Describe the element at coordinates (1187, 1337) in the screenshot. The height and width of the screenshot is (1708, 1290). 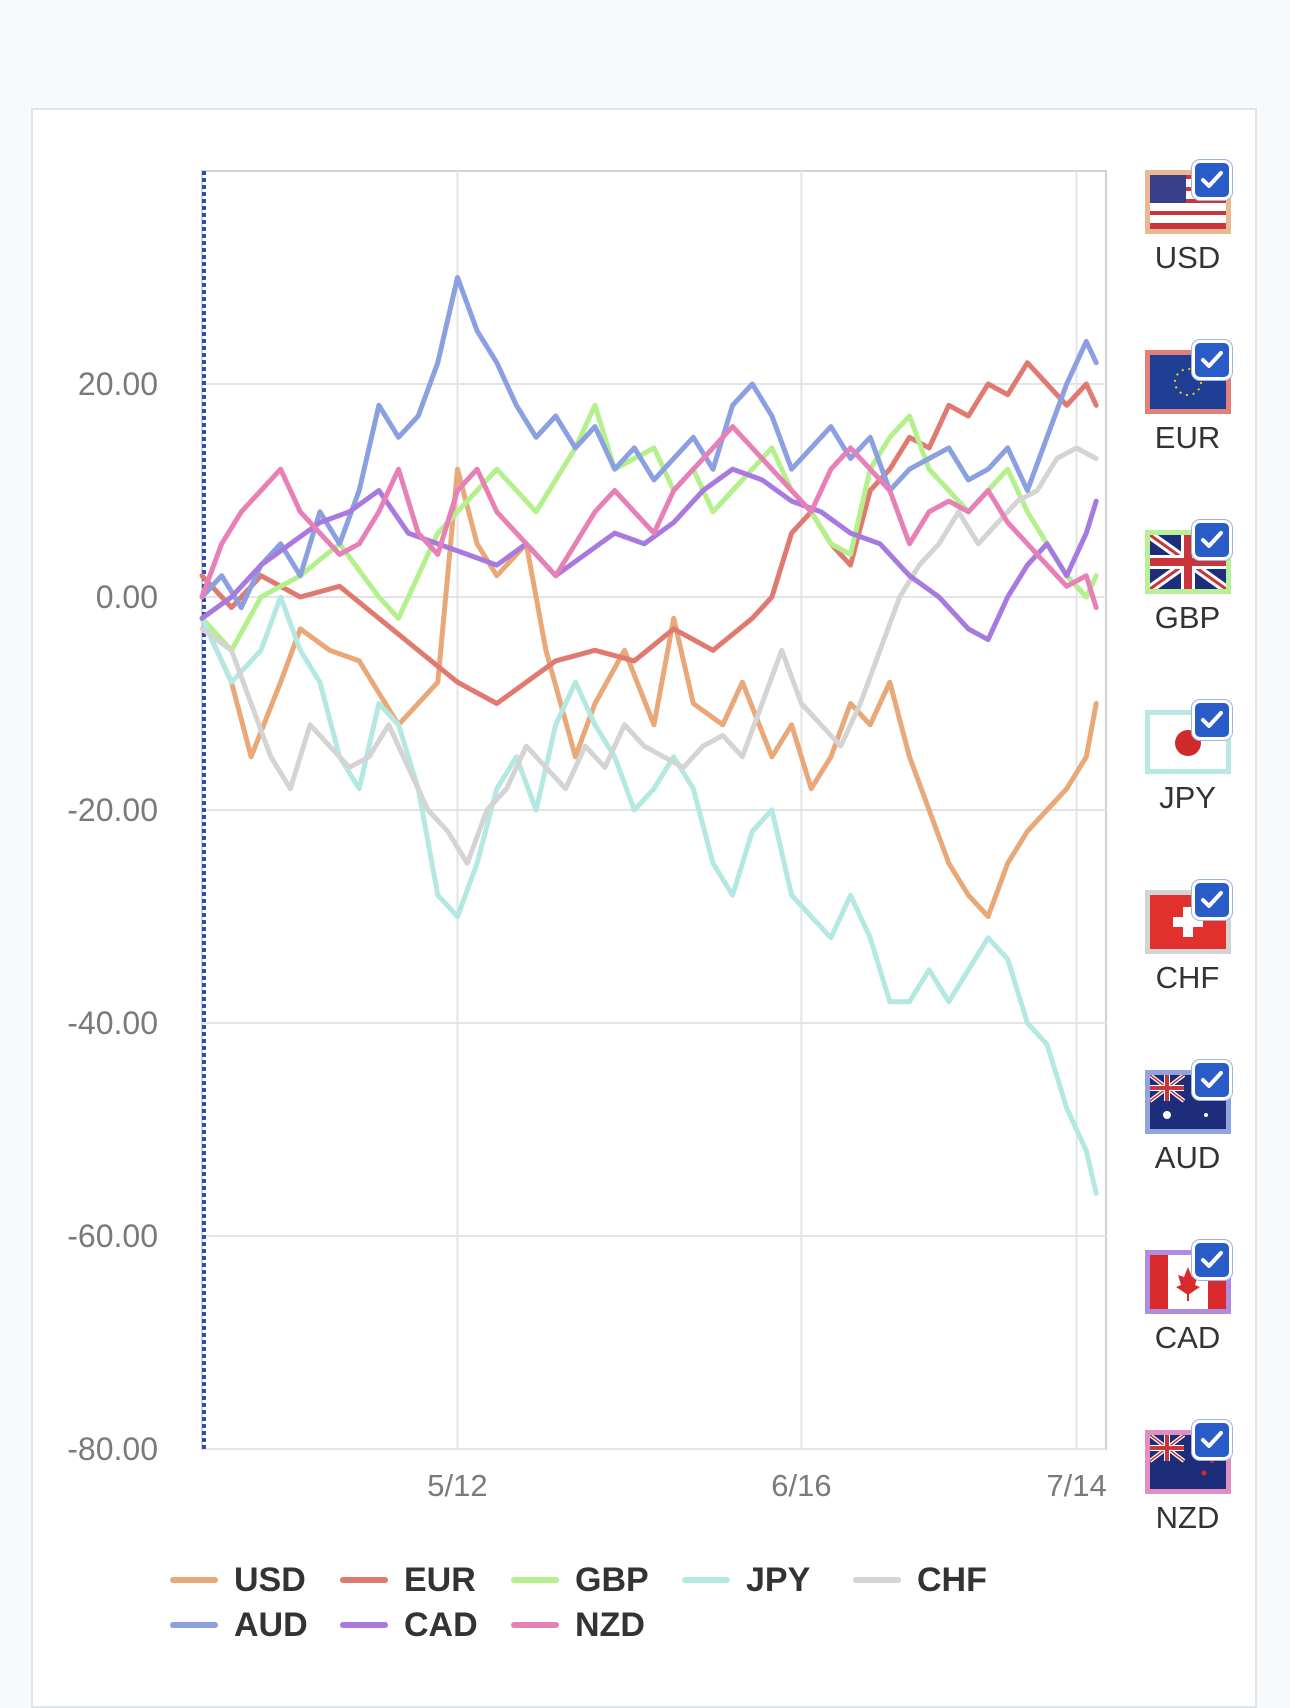
I see `currency-label: CAD` at that location.